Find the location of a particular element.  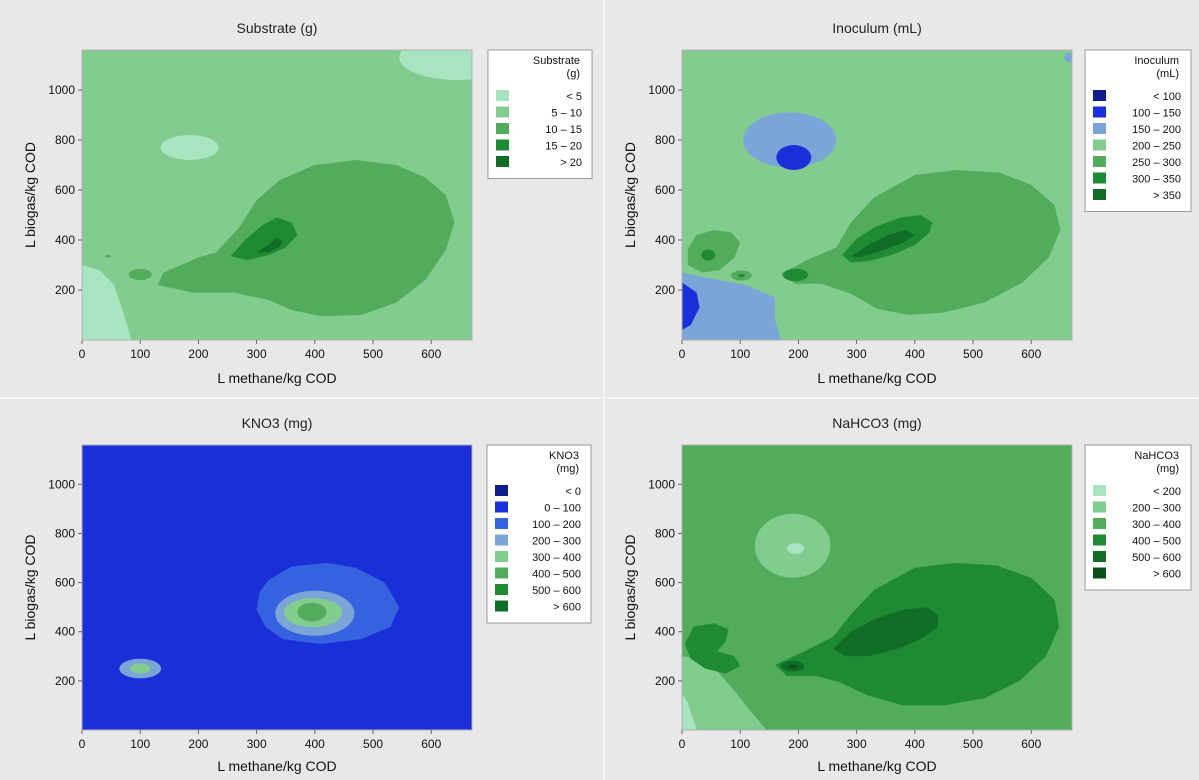

substrate-legend-label: < 5 is located at coordinates (574, 97).